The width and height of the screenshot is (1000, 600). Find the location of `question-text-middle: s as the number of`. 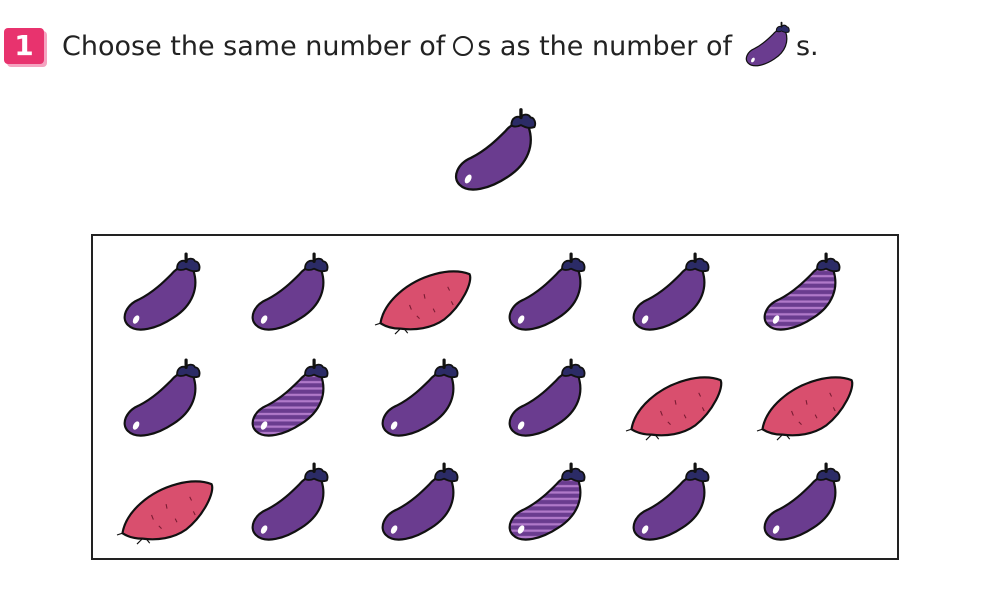

question-text-middle: s as the number of is located at coordinates (604, 46).